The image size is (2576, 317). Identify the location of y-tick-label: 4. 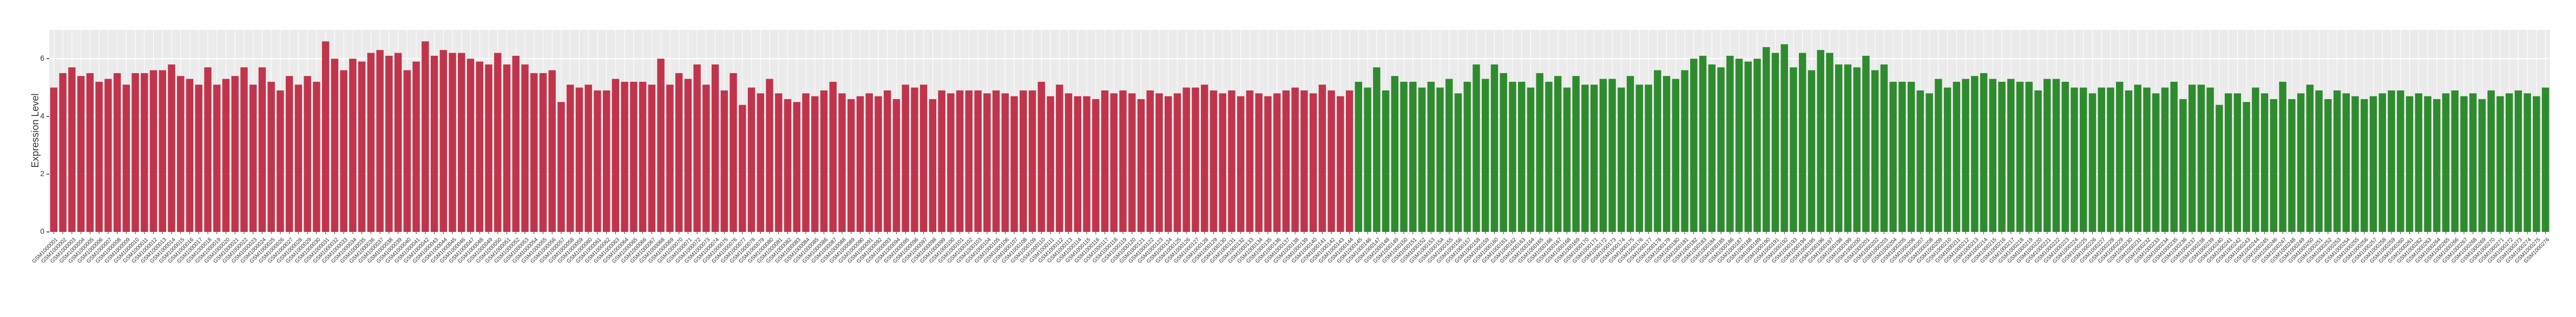
(42, 116).